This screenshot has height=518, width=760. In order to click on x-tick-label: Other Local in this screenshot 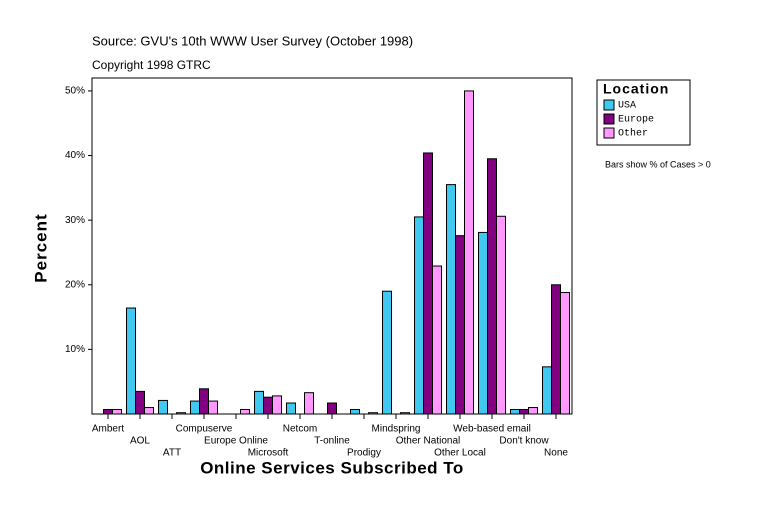, I will do `click(460, 453)`.